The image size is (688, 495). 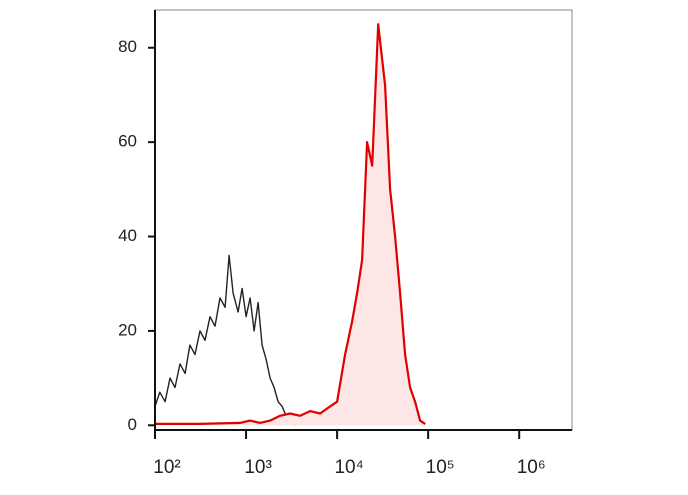 What do you see at coordinates (127, 329) in the screenshot?
I see `y-tick-label: 20` at bounding box center [127, 329].